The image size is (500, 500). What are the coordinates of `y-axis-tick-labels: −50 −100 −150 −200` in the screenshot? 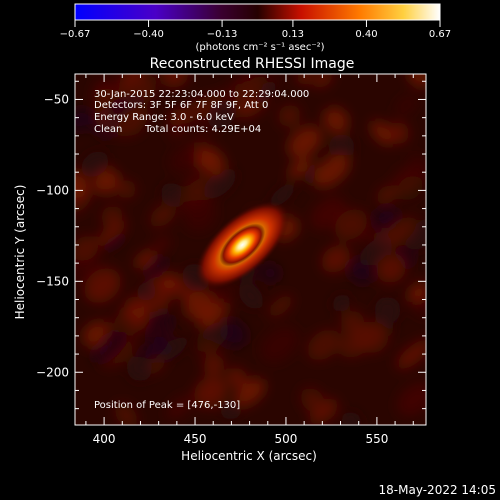 It's located at (52, 235).